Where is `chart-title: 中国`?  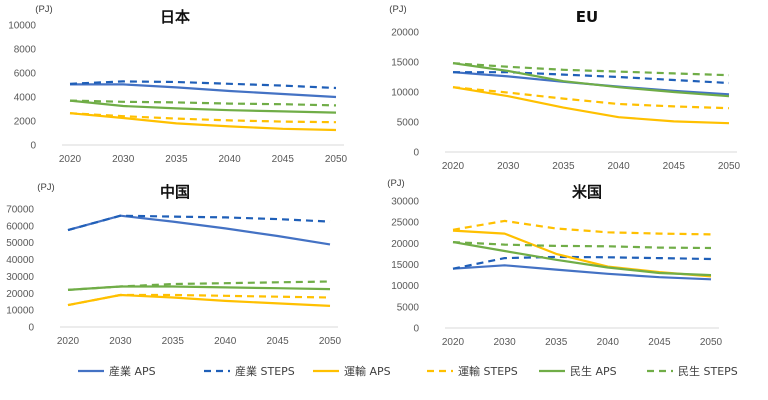 chart-title: 中国 is located at coordinates (175, 192).